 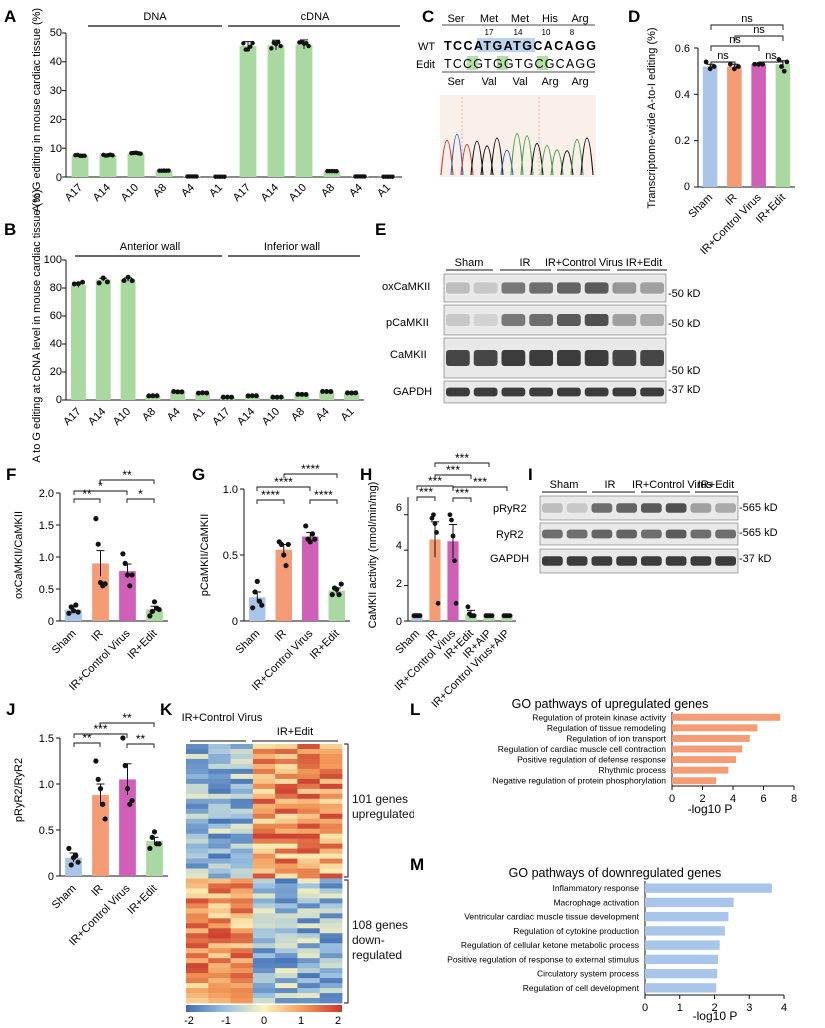 What do you see at coordinates (546, 32) in the screenshot?
I see `panel-c-num: 10` at bounding box center [546, 32].